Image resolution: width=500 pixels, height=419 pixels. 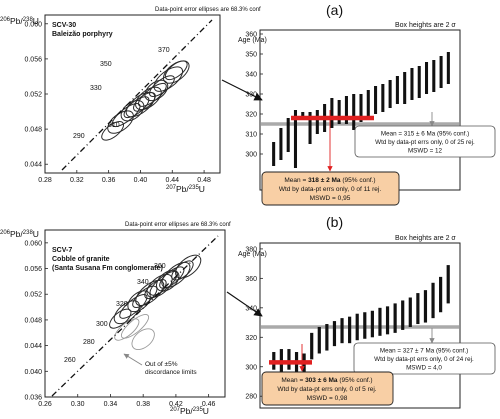 What do you see at coordinates (19, 21) in the screenshot?
I see `y-axis-label-a: 206Pb/238U` at bounding box center [19, 21].